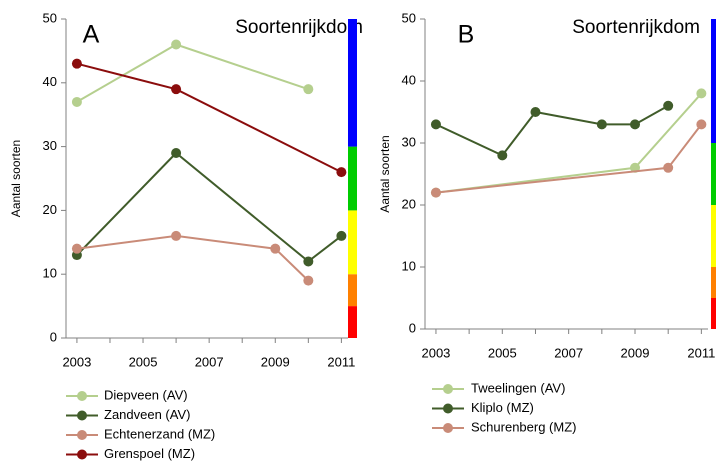 This screenshot has height=465, width=716. What do you see at coordinates (147, 414) in the screenshot?
I see `legend-label: Zandveen (AV)` at bounding box center [147, 414].